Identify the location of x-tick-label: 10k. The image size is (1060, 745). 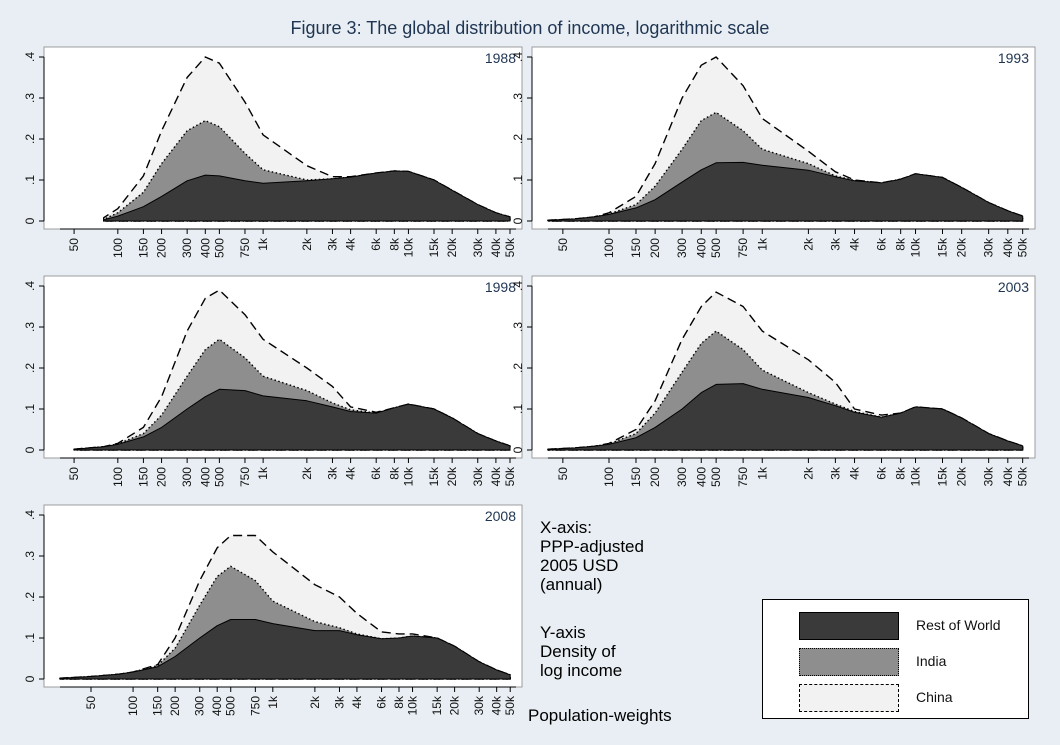
(916, 247).